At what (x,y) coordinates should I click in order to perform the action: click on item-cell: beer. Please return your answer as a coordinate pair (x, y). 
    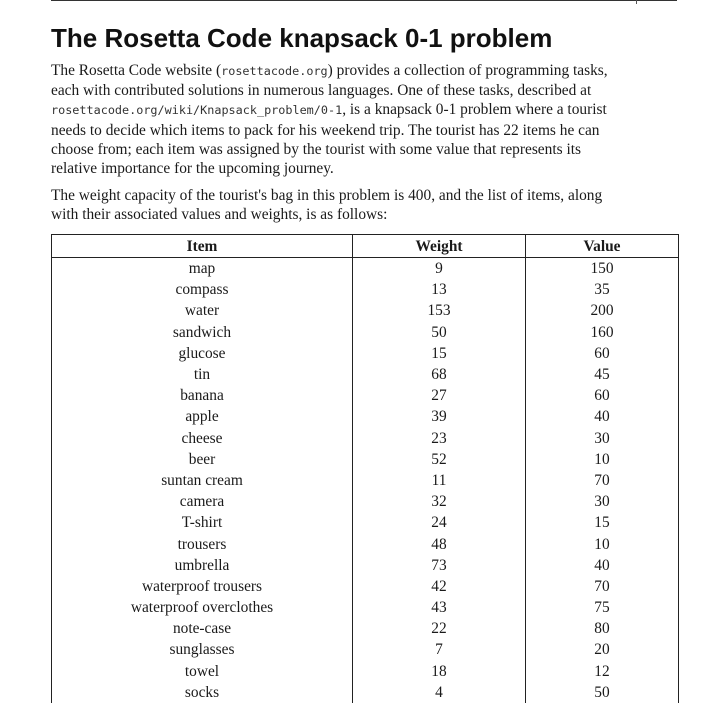
    Looking at the image, I should click on (202, 459).